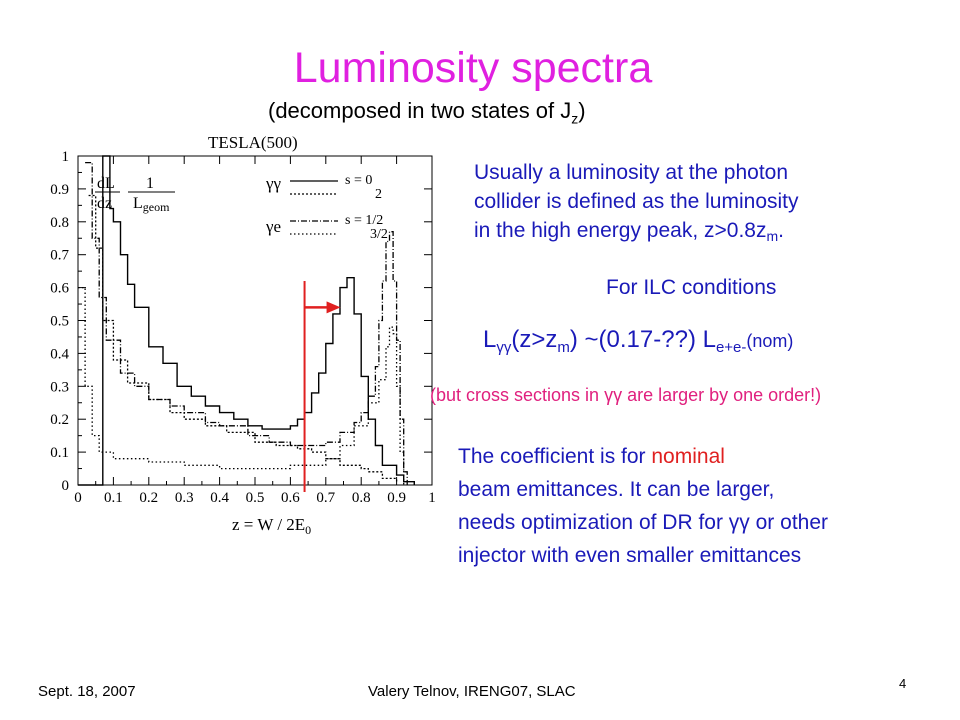 Image resolution: width=960 pixels, height=720 pixels. Describe the element at coordinates (150, 183) in the screenshot. I see `ylabel-frac-numerator: 1` at that location.